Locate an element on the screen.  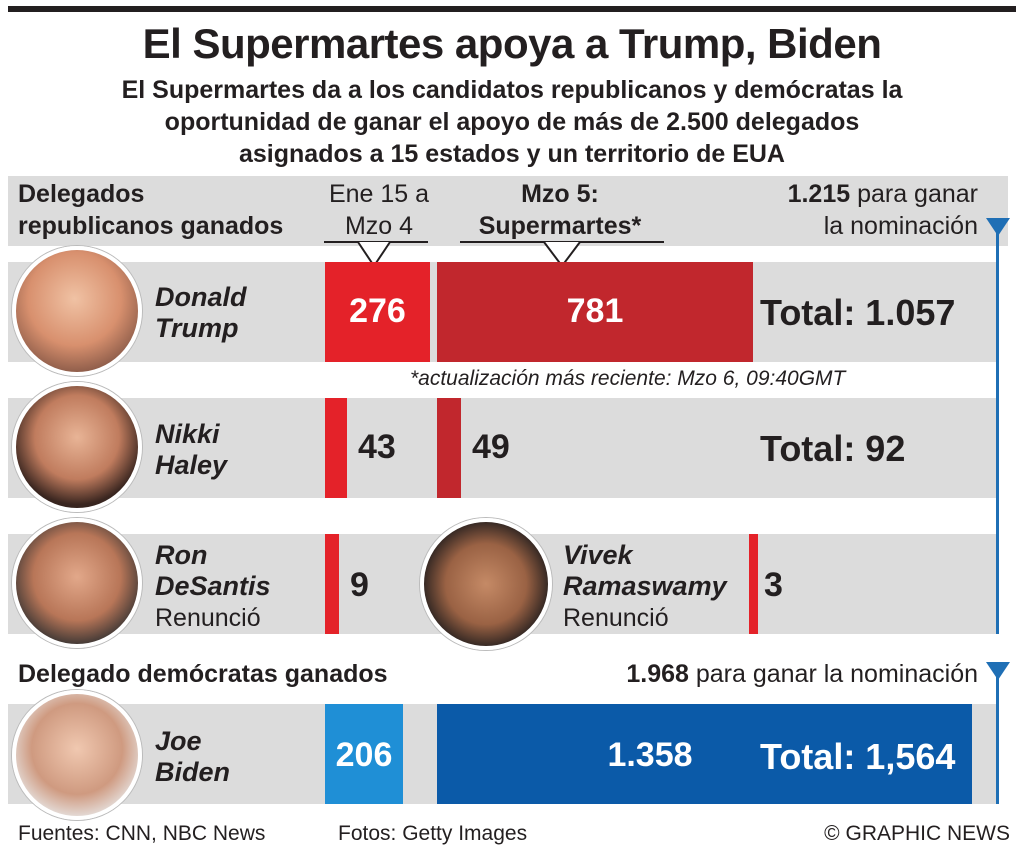
democrat-threshold-value: 1.968 is located at coordinates (657, 674).